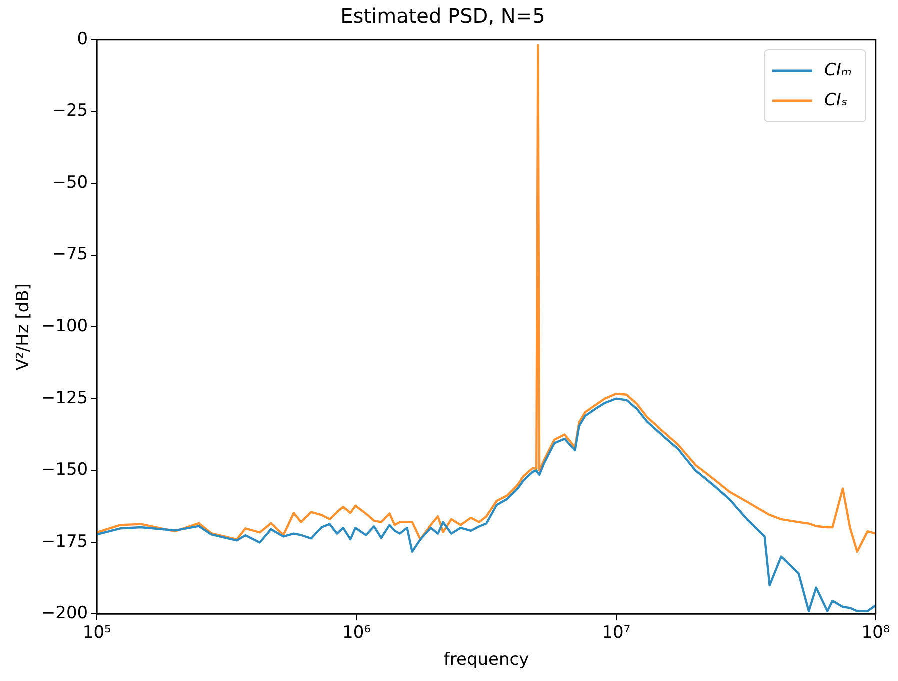 The width and height of the screenshot is (898, 681). What do you see at coordinates (97, 632) in the screenshot?
I see `x-tick-label: 10⁵` at bounding box center [97, 632].